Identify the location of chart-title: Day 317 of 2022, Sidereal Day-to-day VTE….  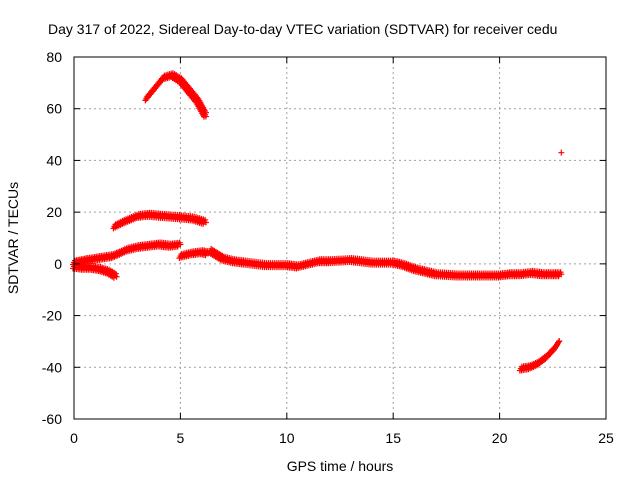
(302, 29).